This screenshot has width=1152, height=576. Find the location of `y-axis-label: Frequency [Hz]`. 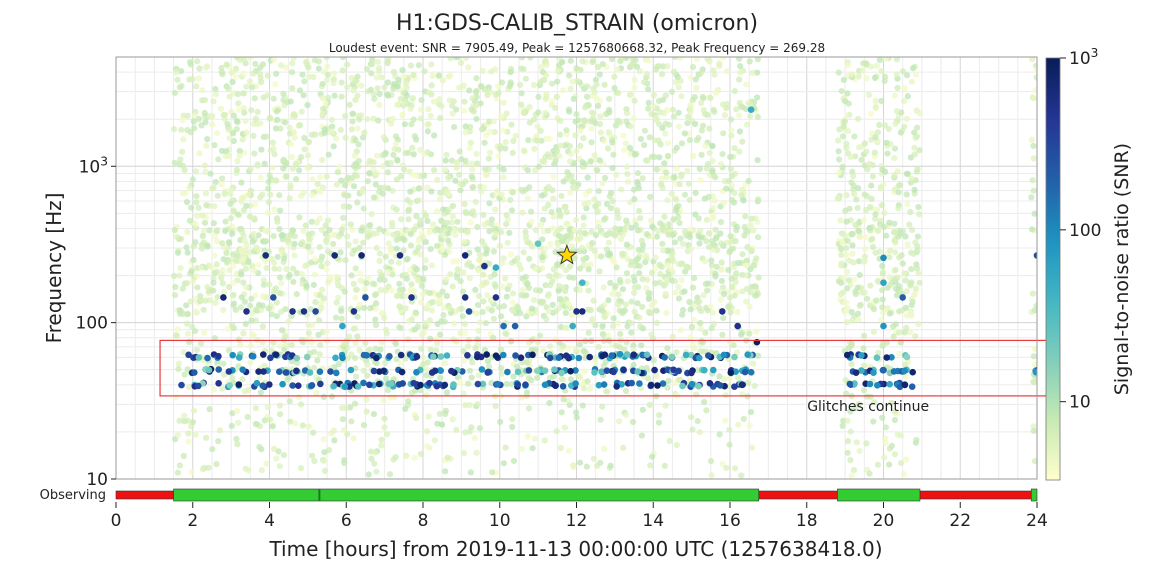

y-axis-label: Frequency [Hz] is located at coordinates (54, 268).